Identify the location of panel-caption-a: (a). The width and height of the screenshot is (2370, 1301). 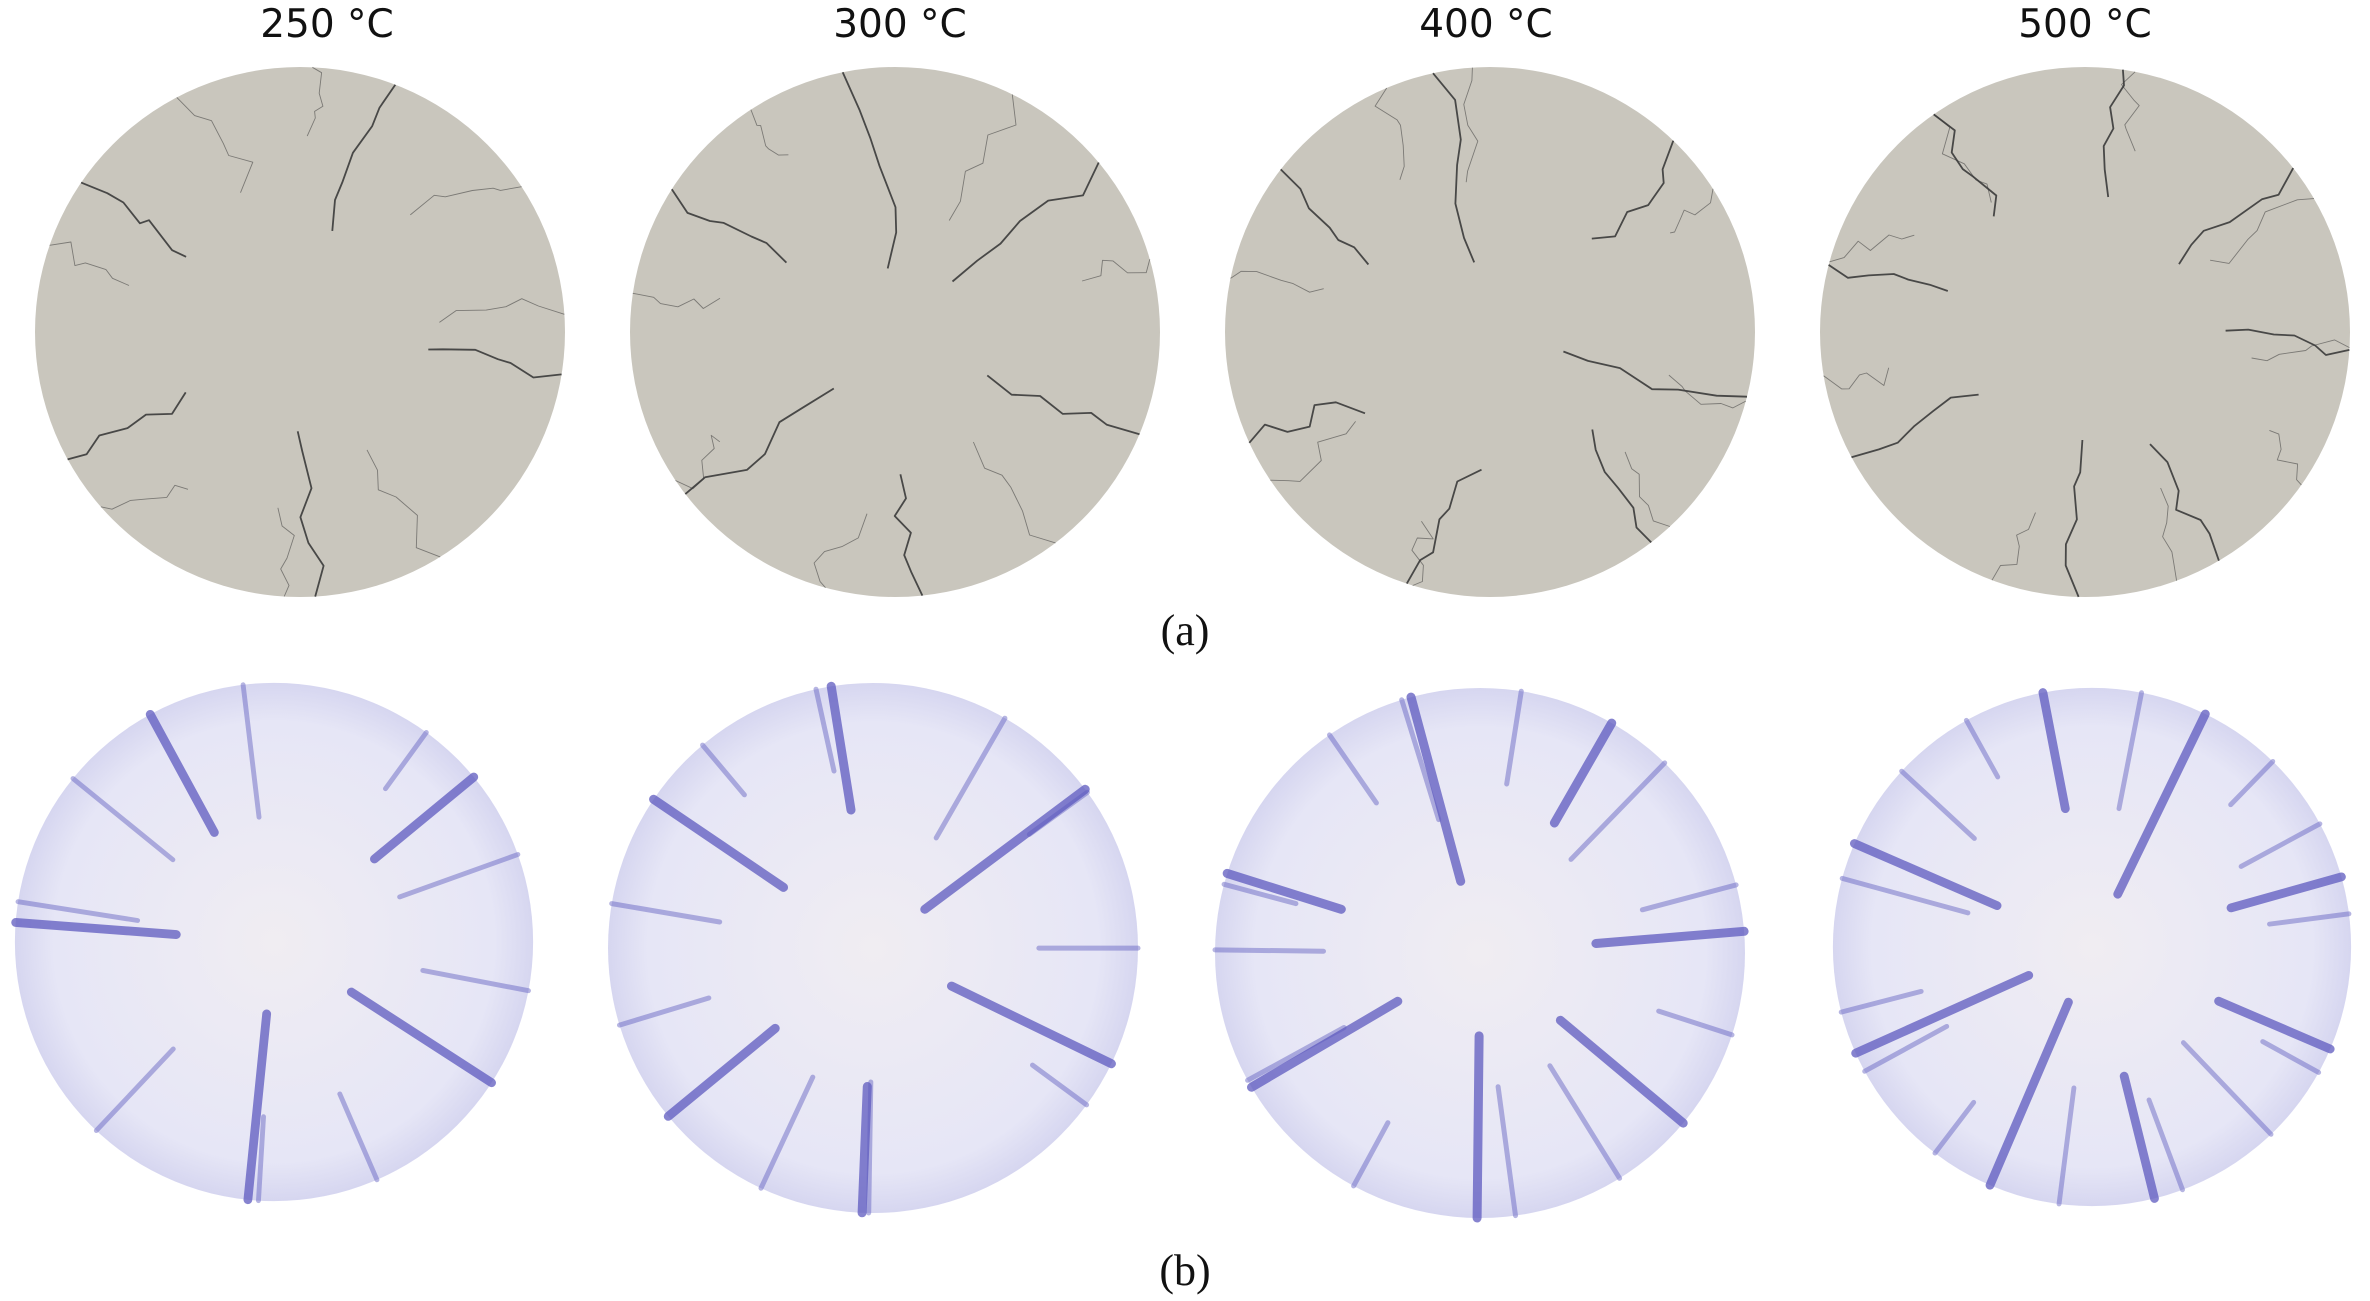
(1185, 630).